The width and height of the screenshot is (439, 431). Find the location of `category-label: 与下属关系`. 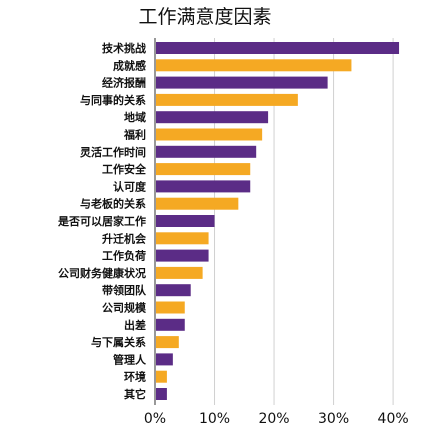

category-label: 与下属关系 is located at coordinates (118, 342).